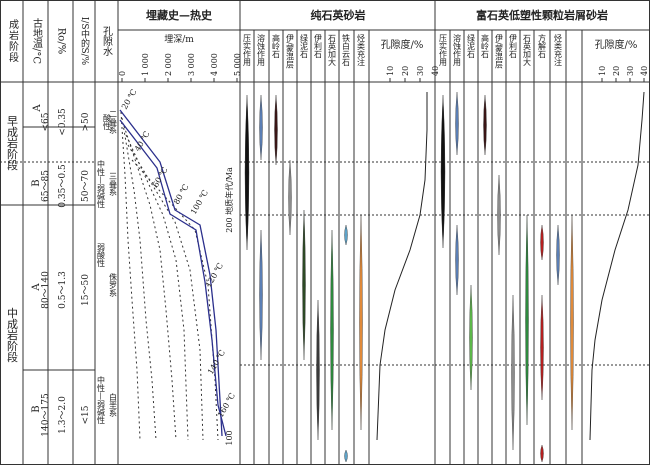  What do you see at coordinates (229, 200) in the screenshot?
I see `time-axis-label: 200 地质年代/Ma` at bounding box center [229, 200].